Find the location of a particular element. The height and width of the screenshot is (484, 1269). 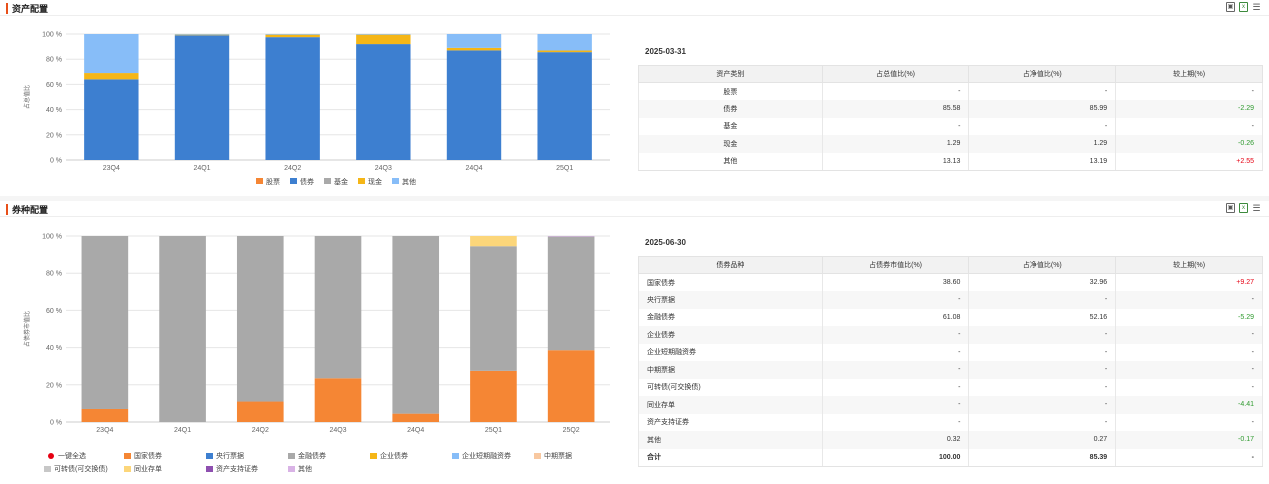

legend-item: 央行票据 is located at coordinates (225, 456).